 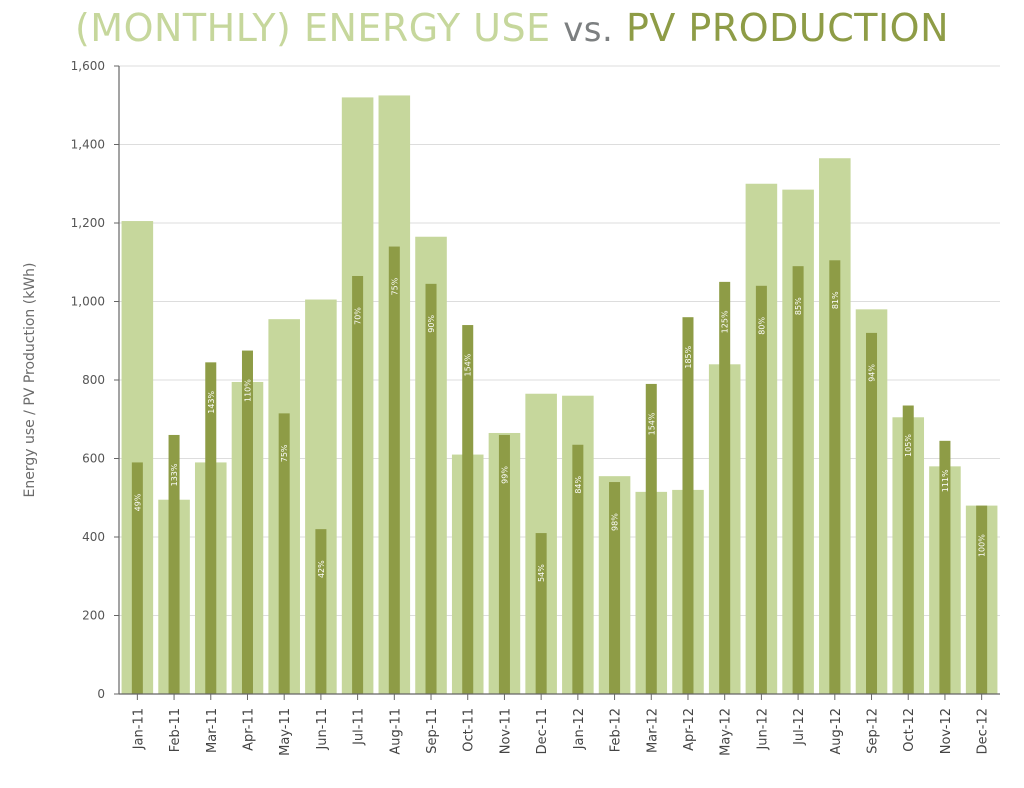 What do you see at coordinates (88, 66) in the screenshot?
I see `y-tick-label: 1,600` at bounding box center [88, 66].